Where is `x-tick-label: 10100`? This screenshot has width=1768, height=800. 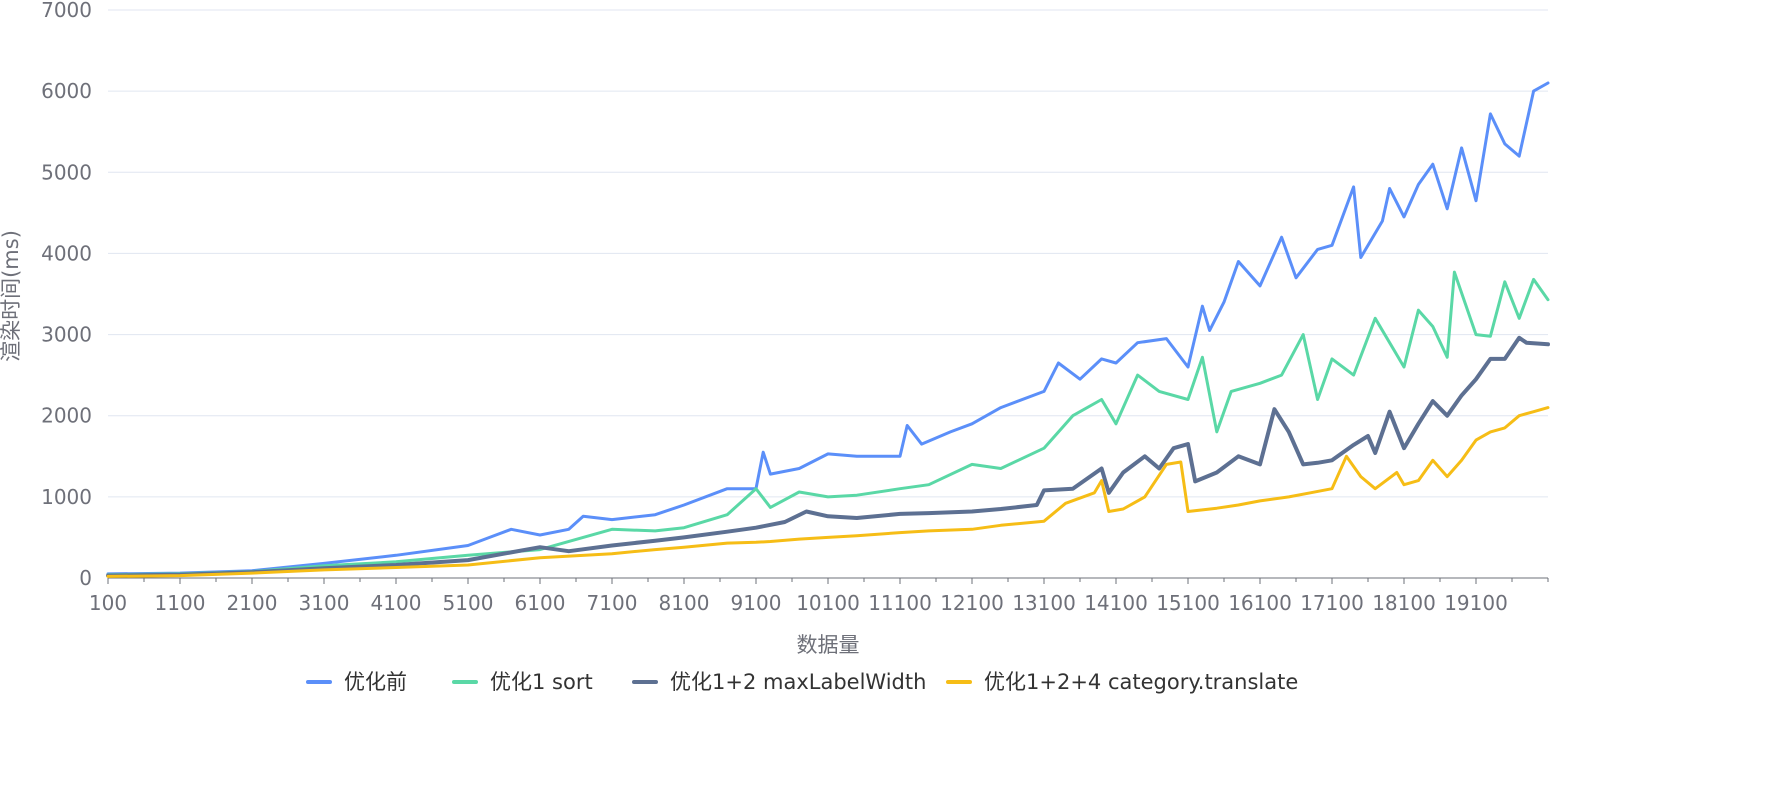
x-tick-label: 10100 is located at coordinates (828, 603).